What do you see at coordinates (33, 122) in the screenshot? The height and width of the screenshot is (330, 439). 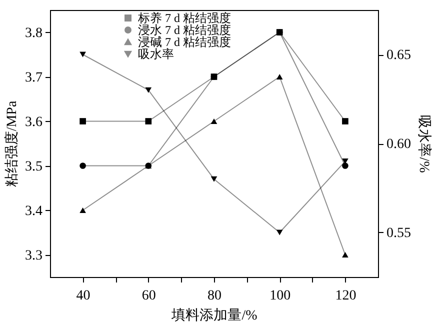 I see `y-tick-label: 3.6` at bounding box center [33, 122].